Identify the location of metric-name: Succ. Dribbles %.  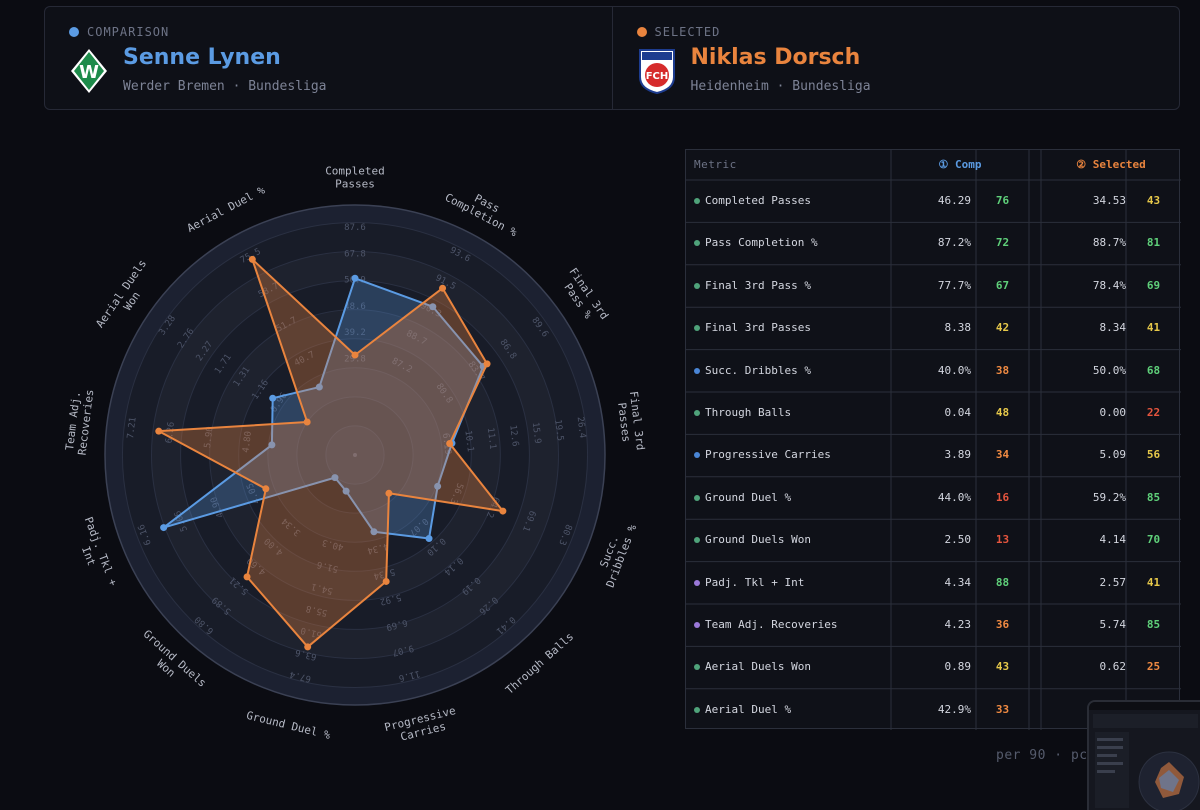
(758, 370).